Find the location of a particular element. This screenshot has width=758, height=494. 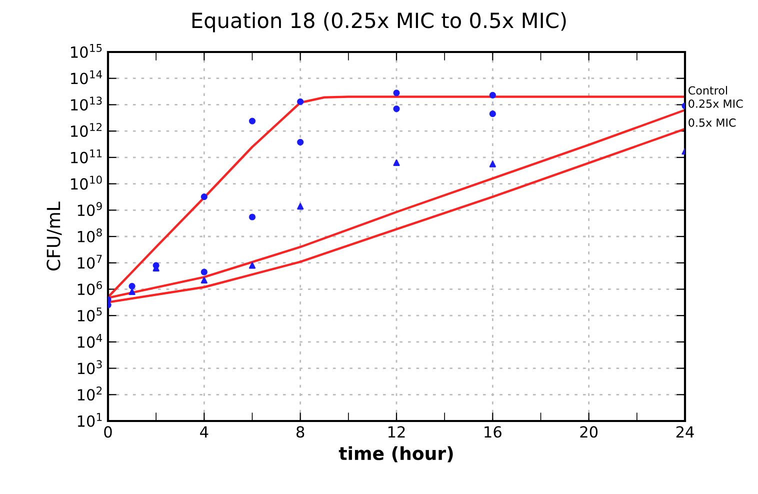

series-label: 0.25x MIC is located at coordinates (715, 103).